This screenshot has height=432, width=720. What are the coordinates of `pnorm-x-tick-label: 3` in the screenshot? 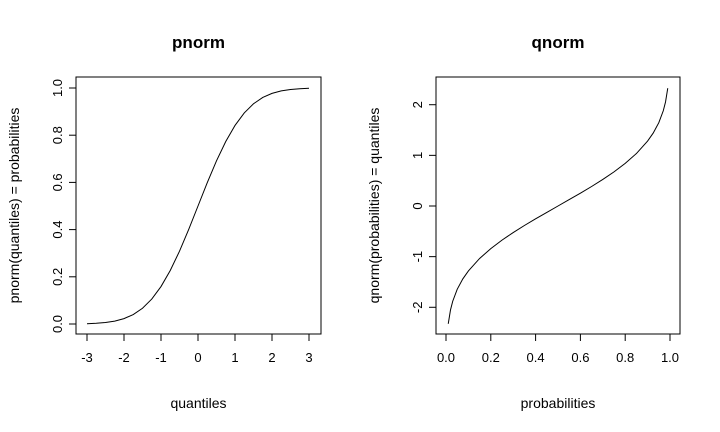 It's located at (308, 357).